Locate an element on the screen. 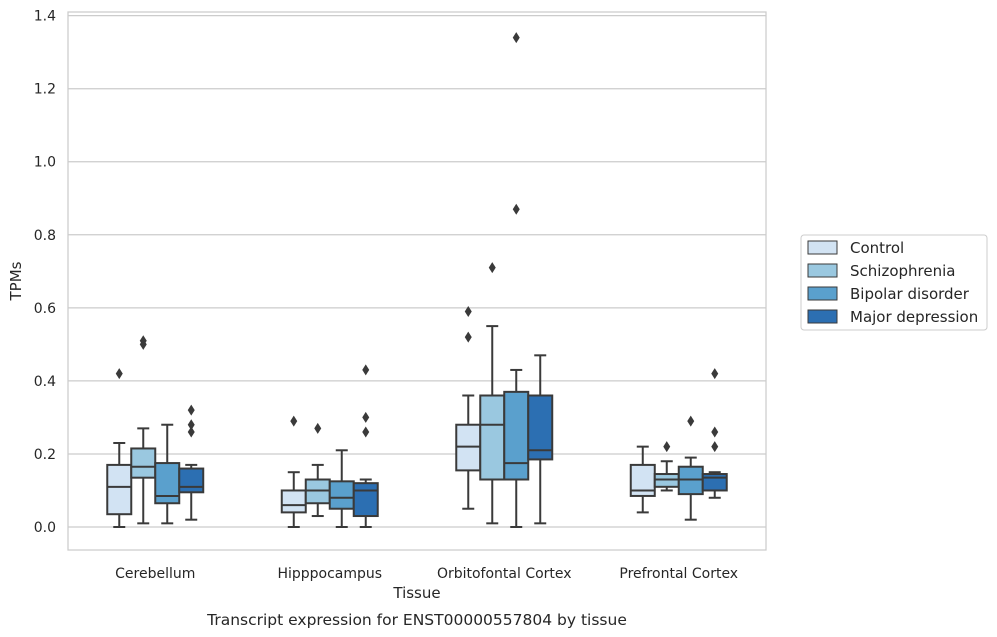 This screenshot has height=637, width=997. y-tick-label: 0.2 is located at coordinates (45, 455).